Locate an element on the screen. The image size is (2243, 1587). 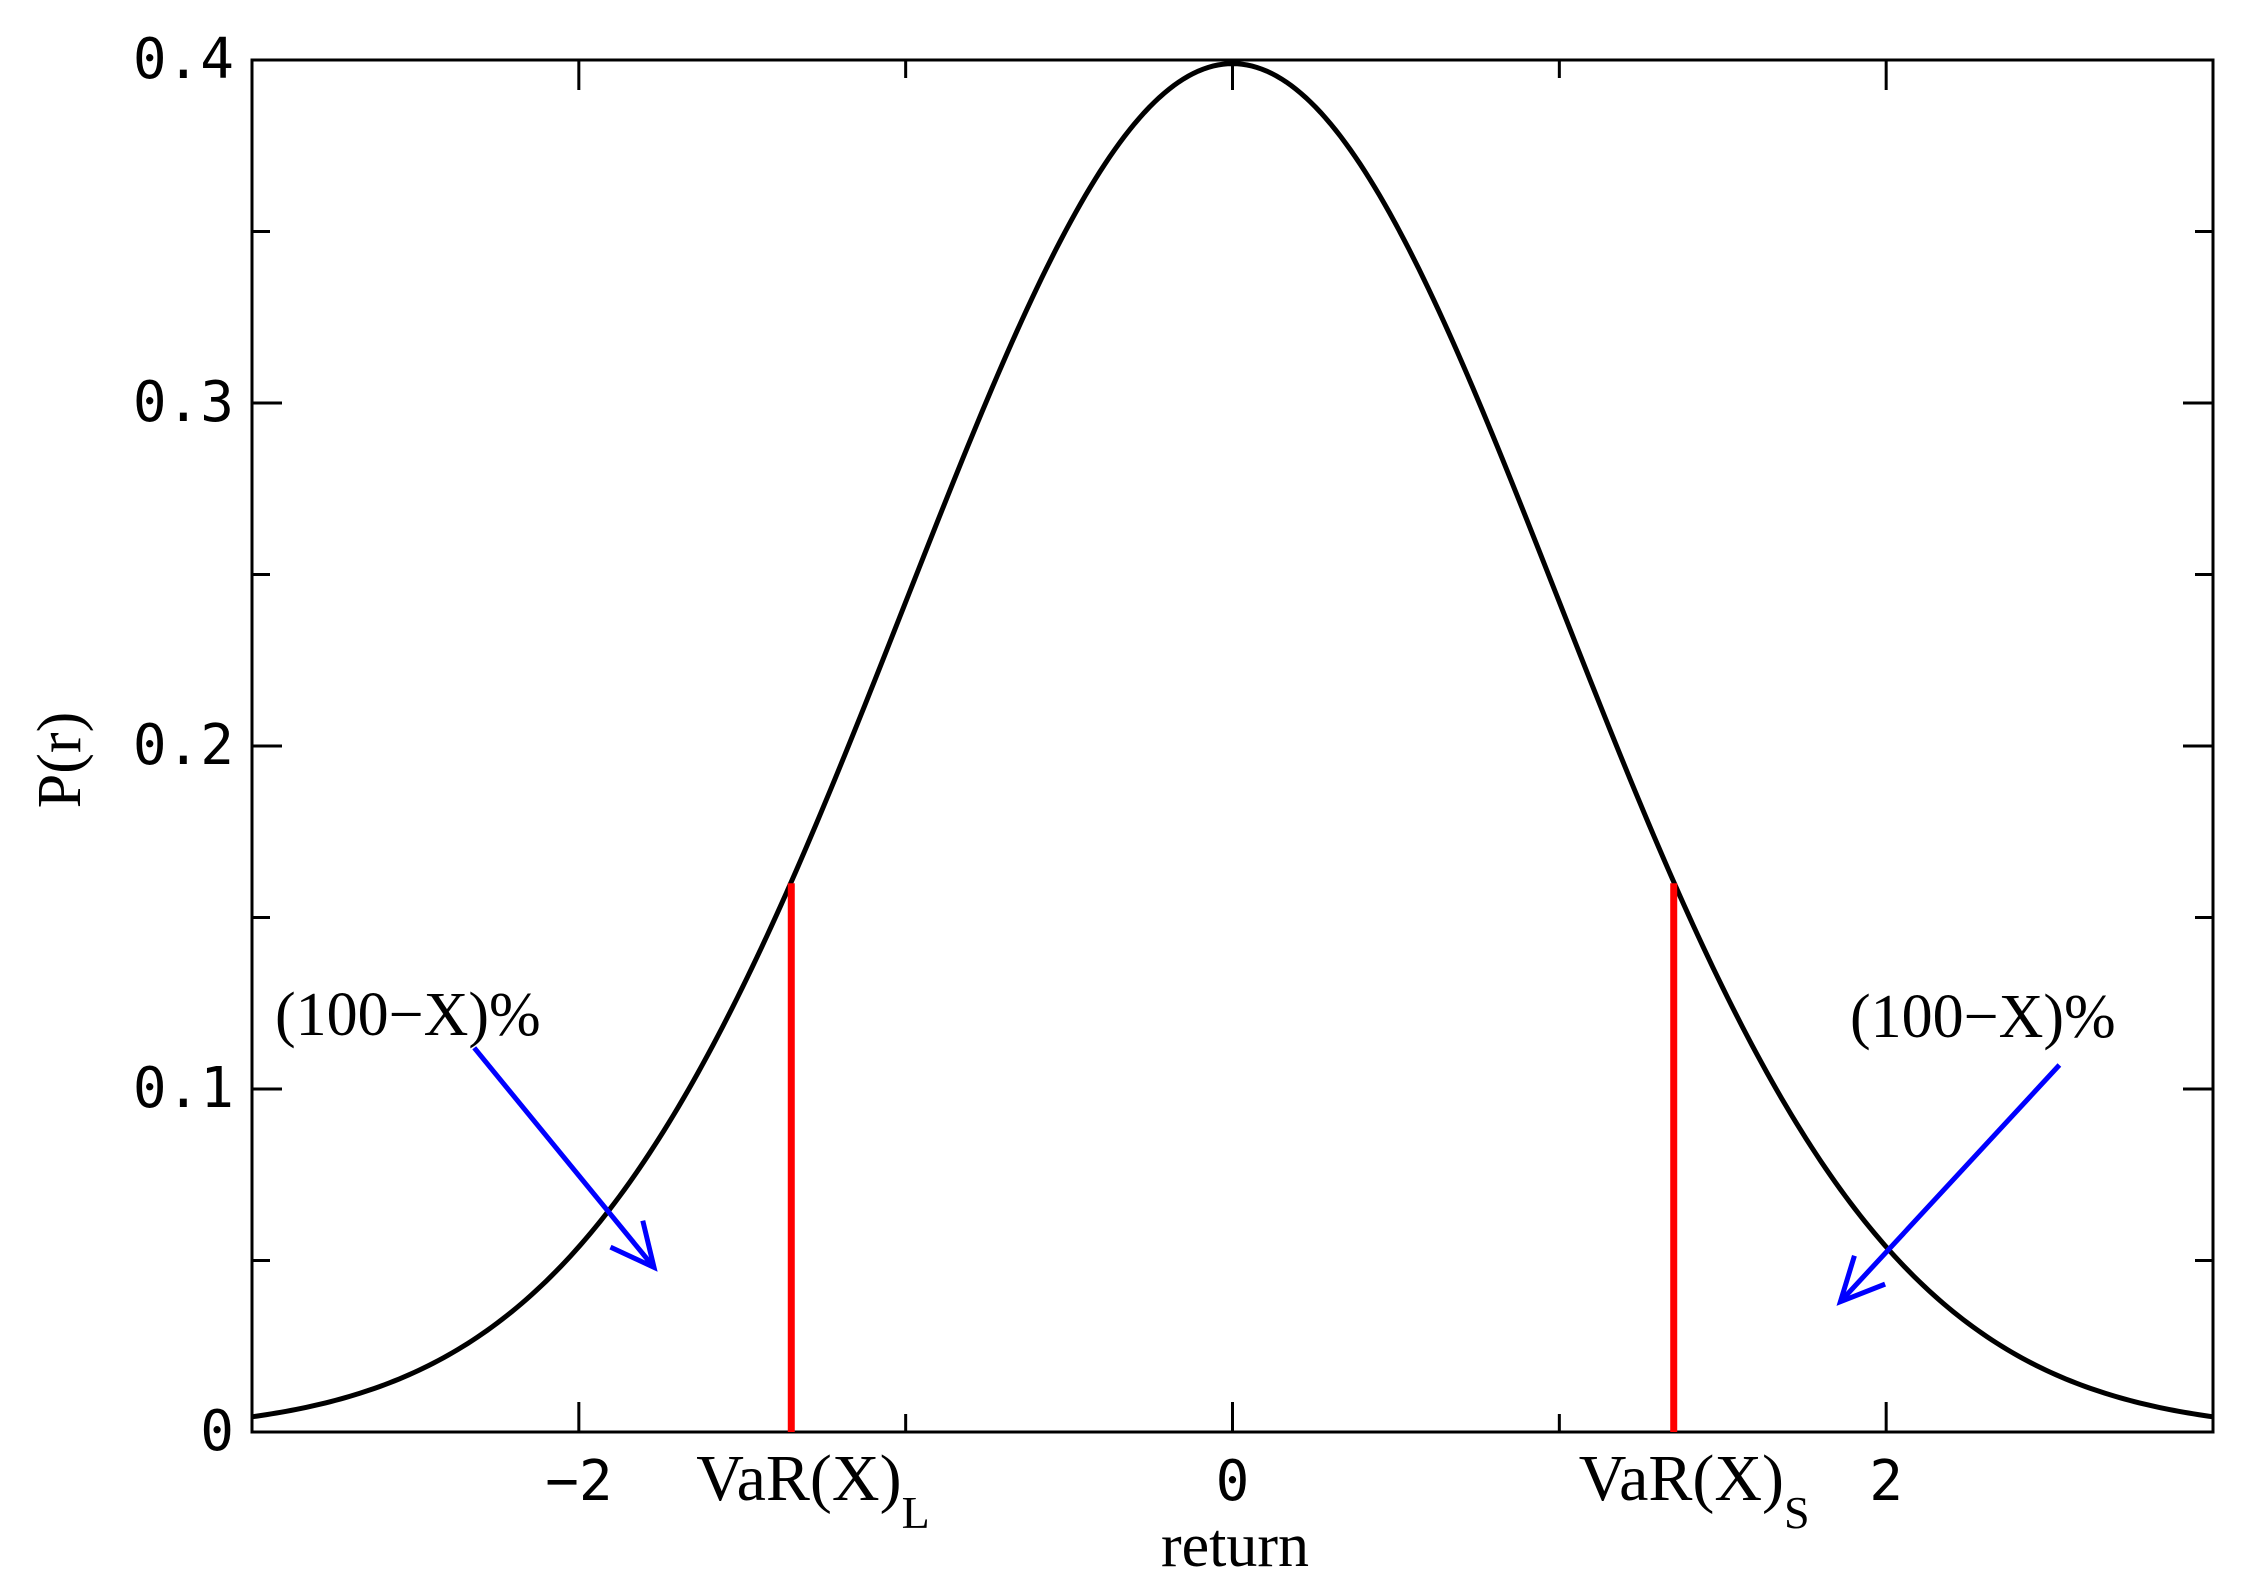
var-label-right: VaR(X)S is located at coordinates (1694, 1490).